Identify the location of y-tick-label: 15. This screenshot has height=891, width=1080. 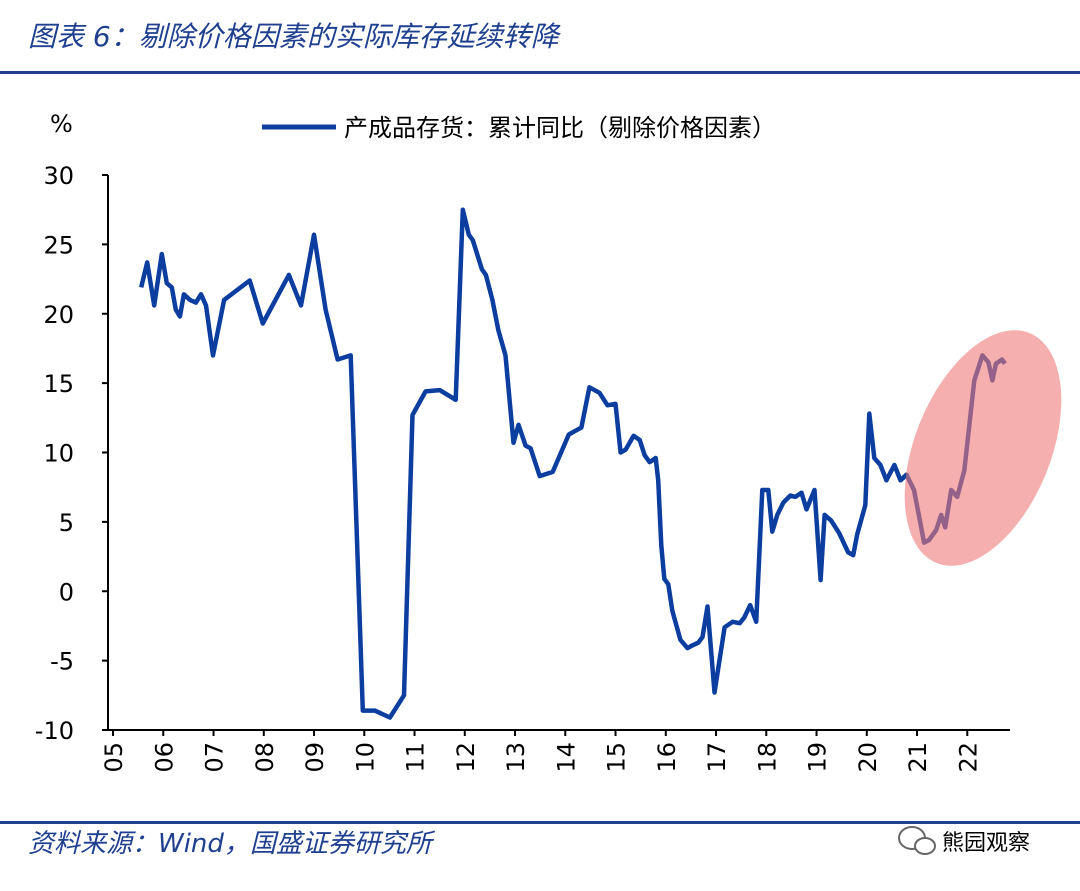
(58, 384).